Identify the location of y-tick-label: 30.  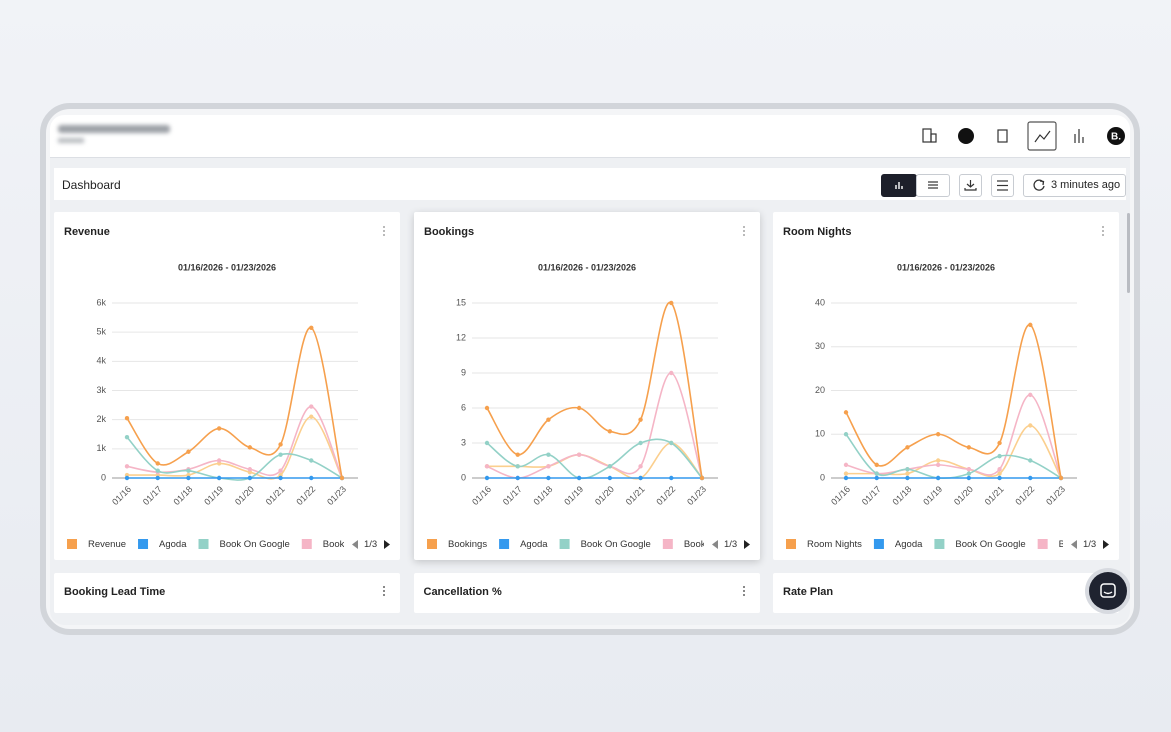
(820, 346).